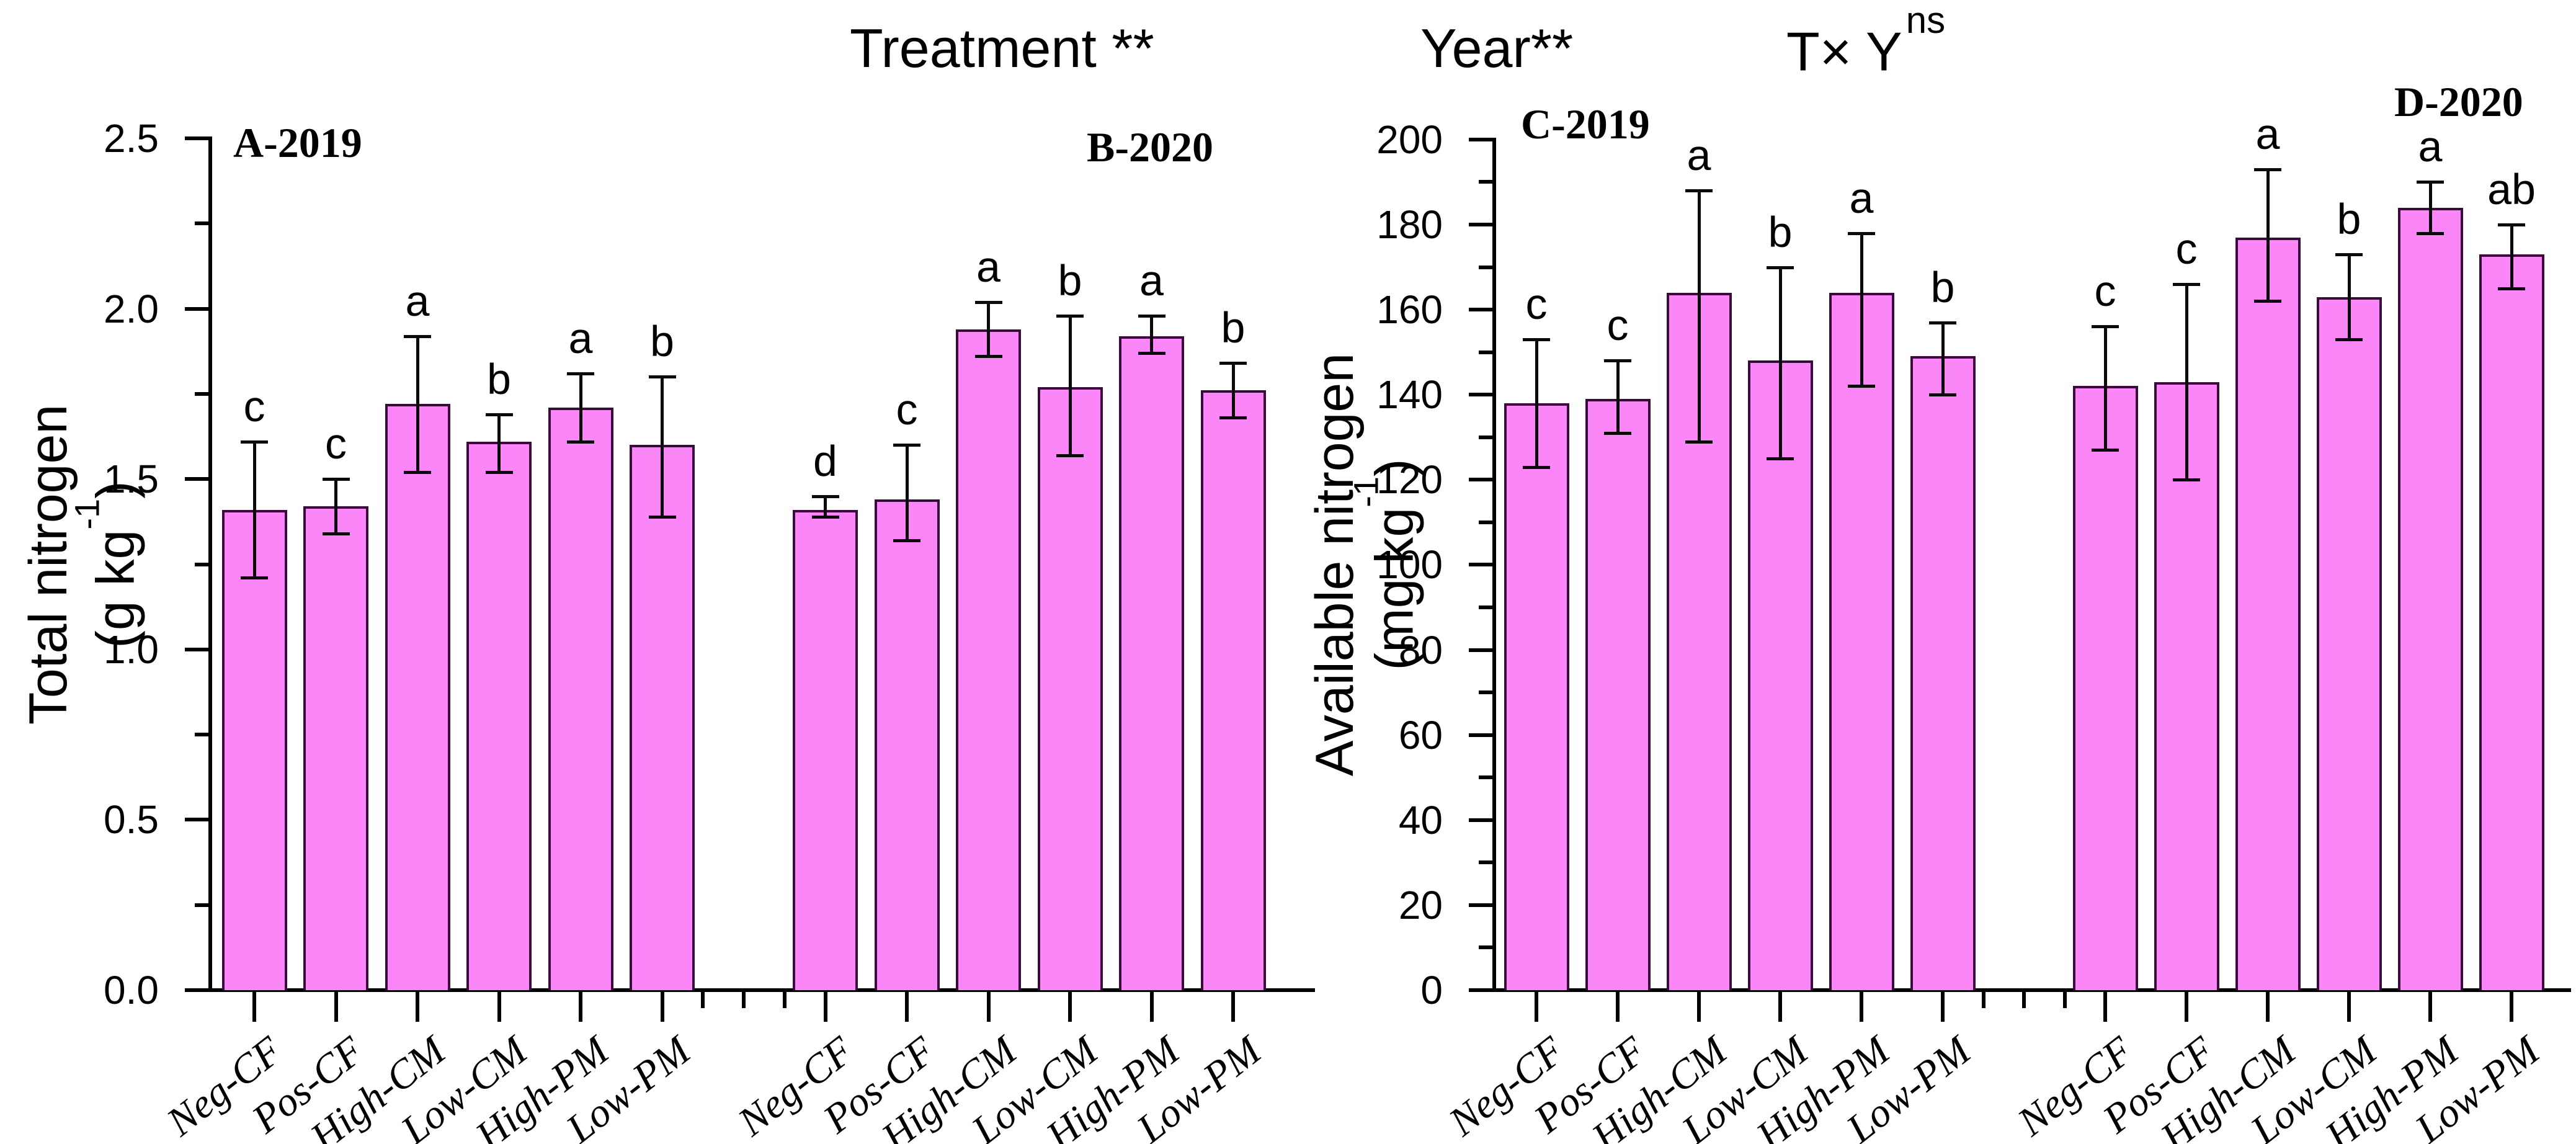  What do you see at coordinates (1410, 139) in the screenshot?
I see `y-tick-label: 200` at bounding box center [1410, 139].